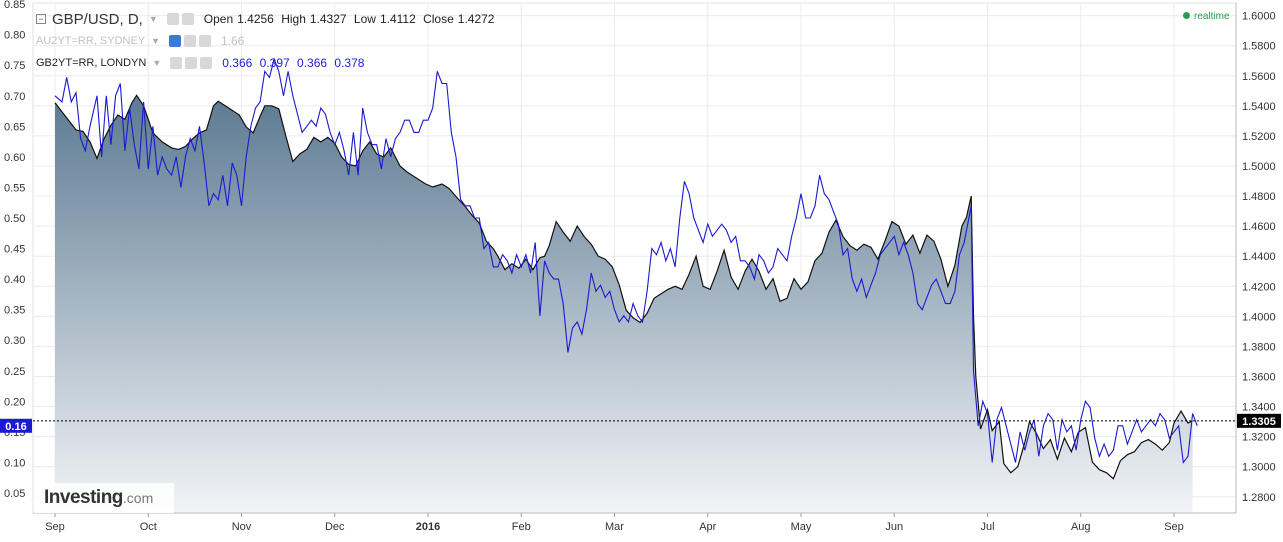  I want to click on investing-logo: Investing .com, so click(104, 498).